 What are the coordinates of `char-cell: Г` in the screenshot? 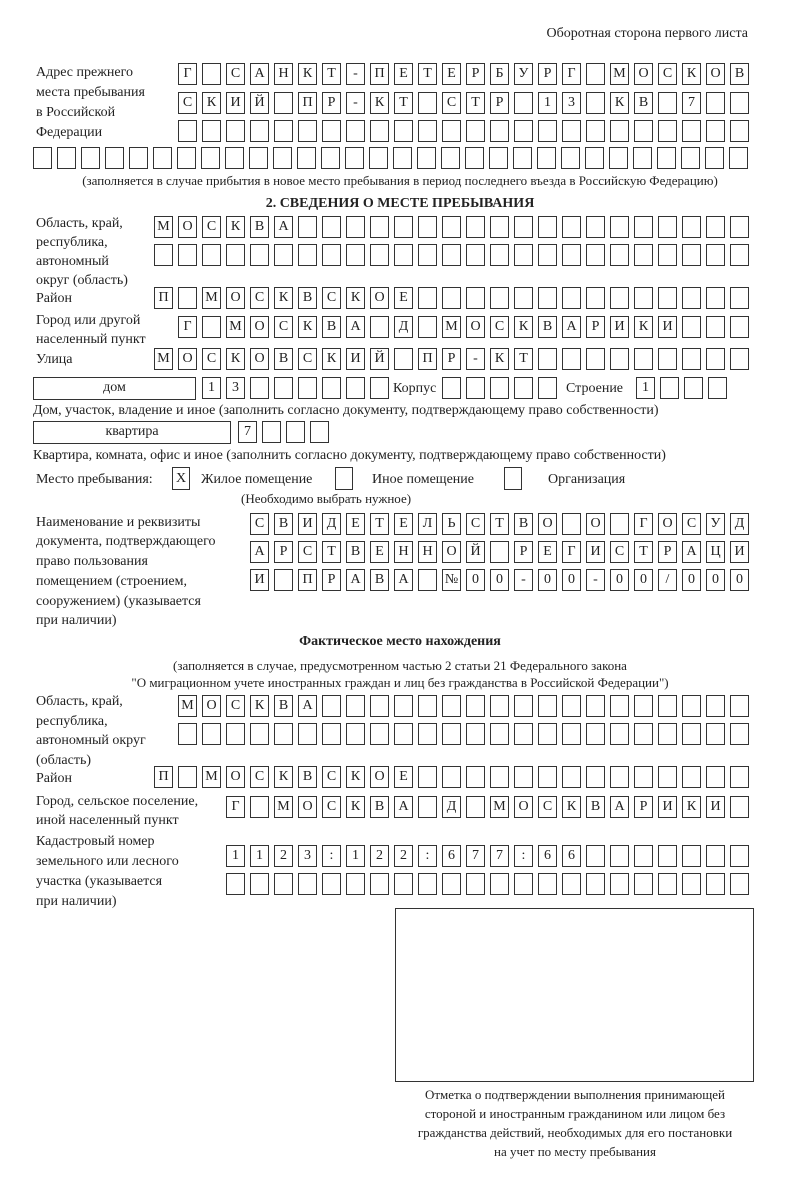 It's located at (235, 807).